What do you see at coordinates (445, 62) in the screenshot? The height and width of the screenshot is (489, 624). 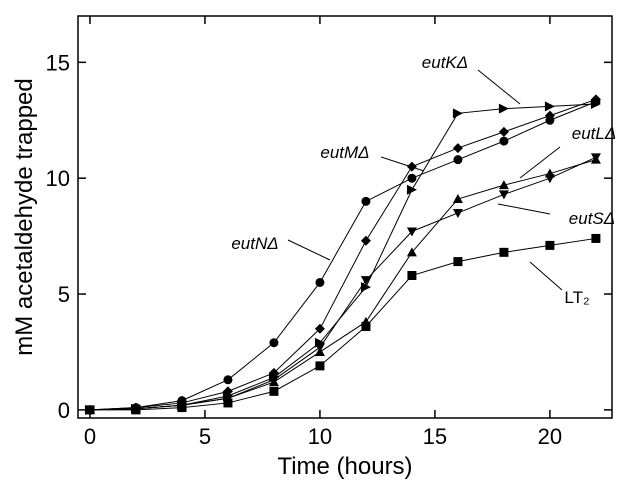 I see `series-label: eutKΔ` at bounding box center [445, 62].